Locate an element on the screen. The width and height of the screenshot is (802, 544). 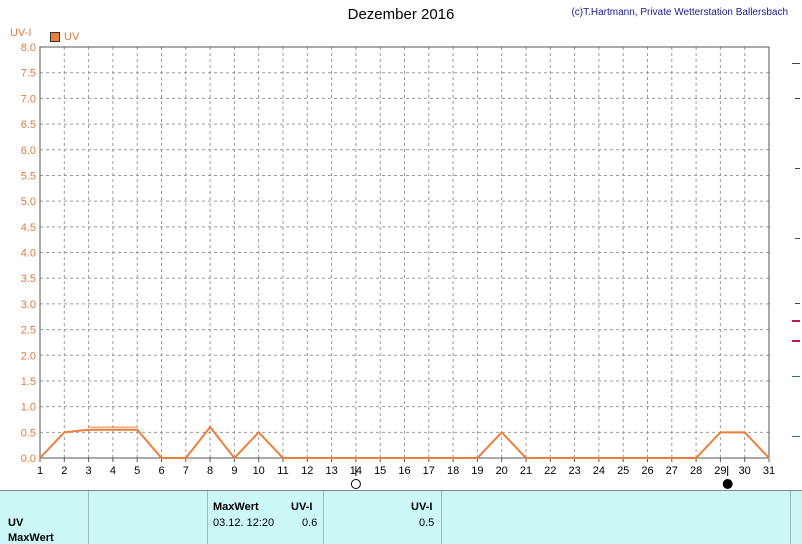
col-header-uvi-2: UV-I is located at coordinates (422, 507).